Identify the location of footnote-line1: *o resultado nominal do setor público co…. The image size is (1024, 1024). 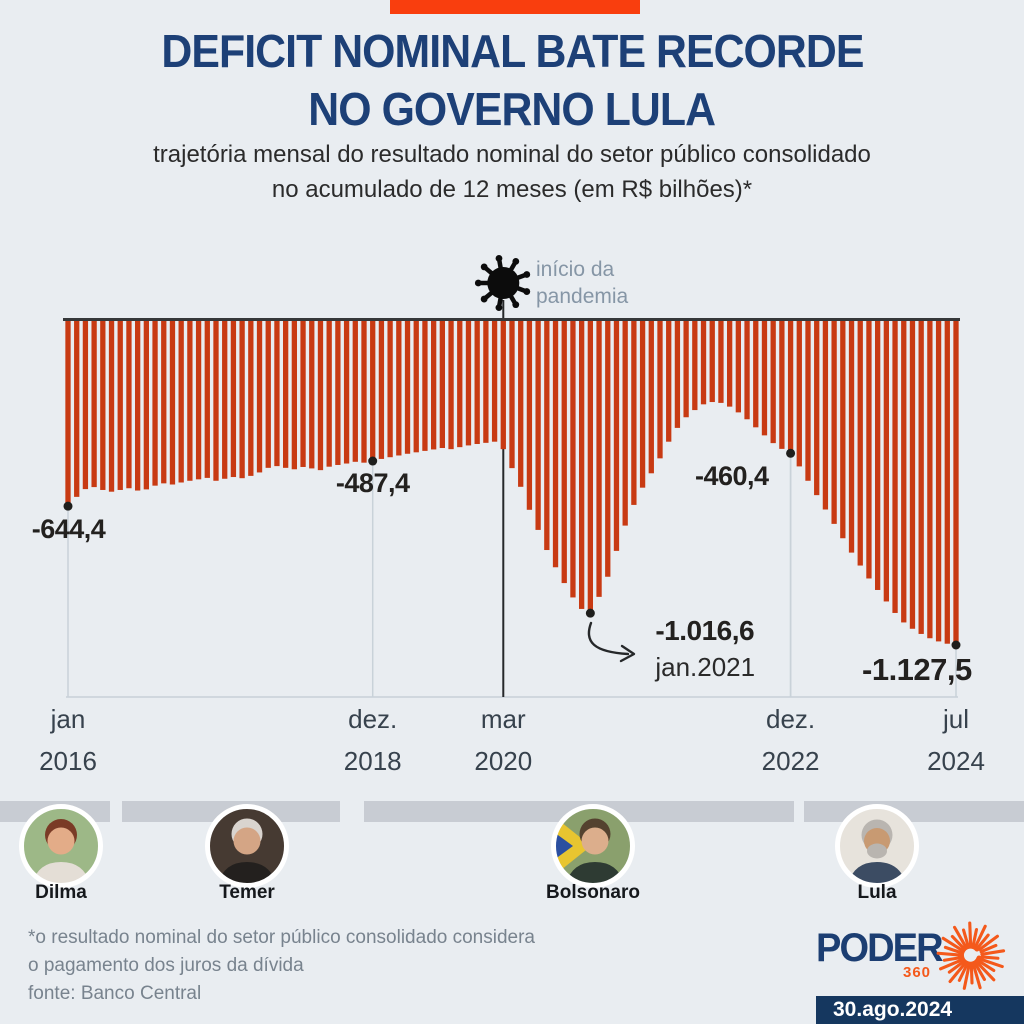
(281, 937).